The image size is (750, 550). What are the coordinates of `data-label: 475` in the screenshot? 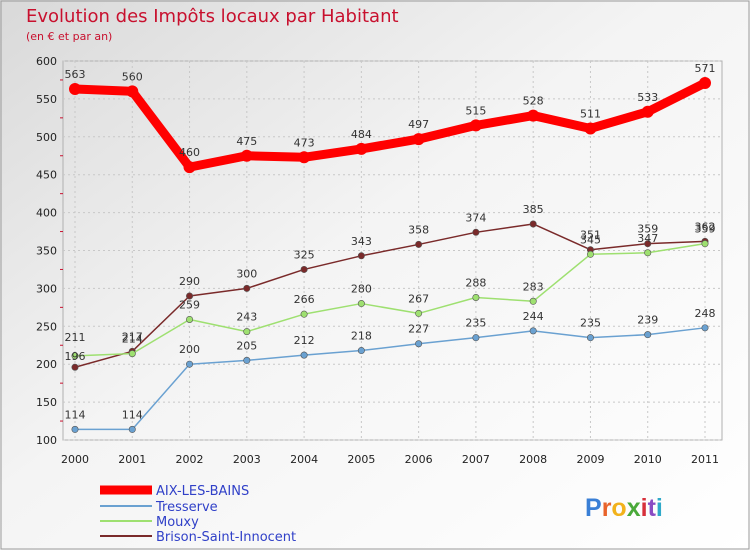 It's located at (246, 141).